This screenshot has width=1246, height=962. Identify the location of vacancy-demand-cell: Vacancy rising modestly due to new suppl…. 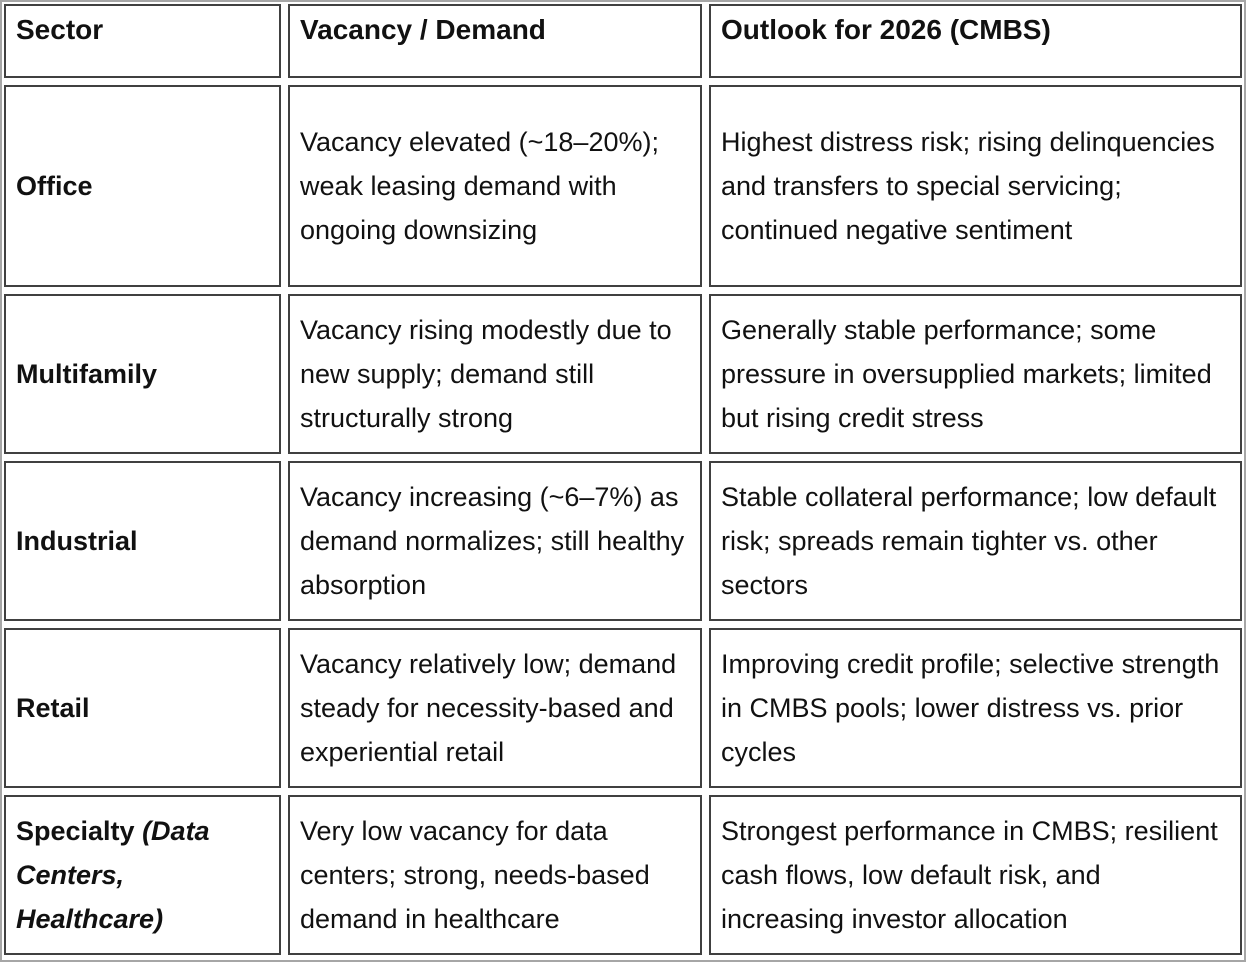
(495, 374).